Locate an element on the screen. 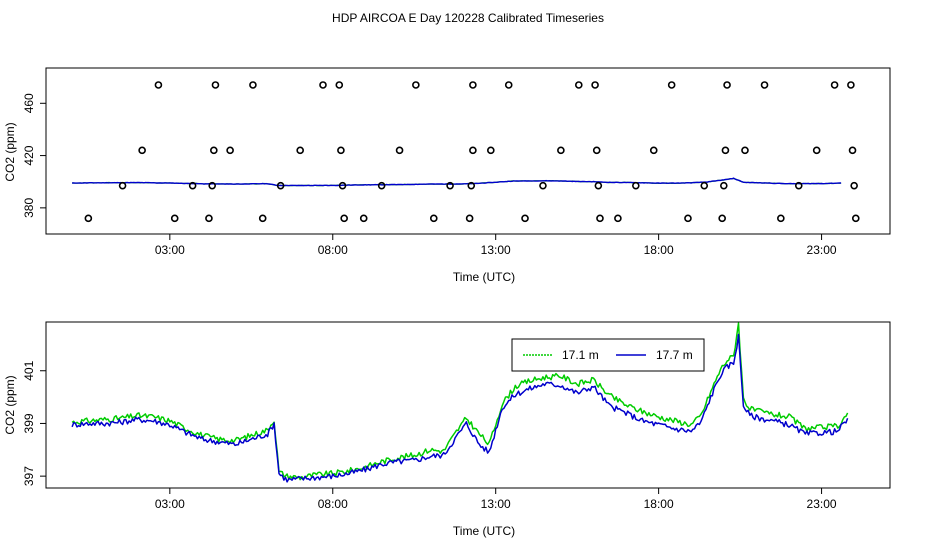  lower-x-axis-label: Time (UTC) is located at coordinates (484, 531).